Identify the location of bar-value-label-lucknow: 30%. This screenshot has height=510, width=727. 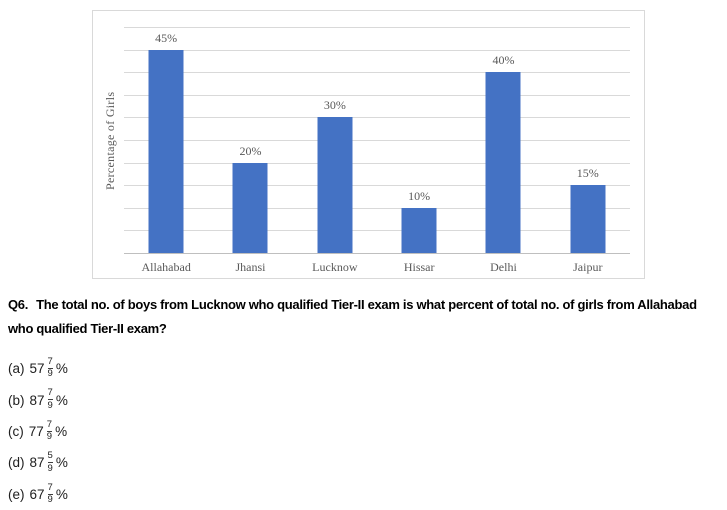
(334, 105).